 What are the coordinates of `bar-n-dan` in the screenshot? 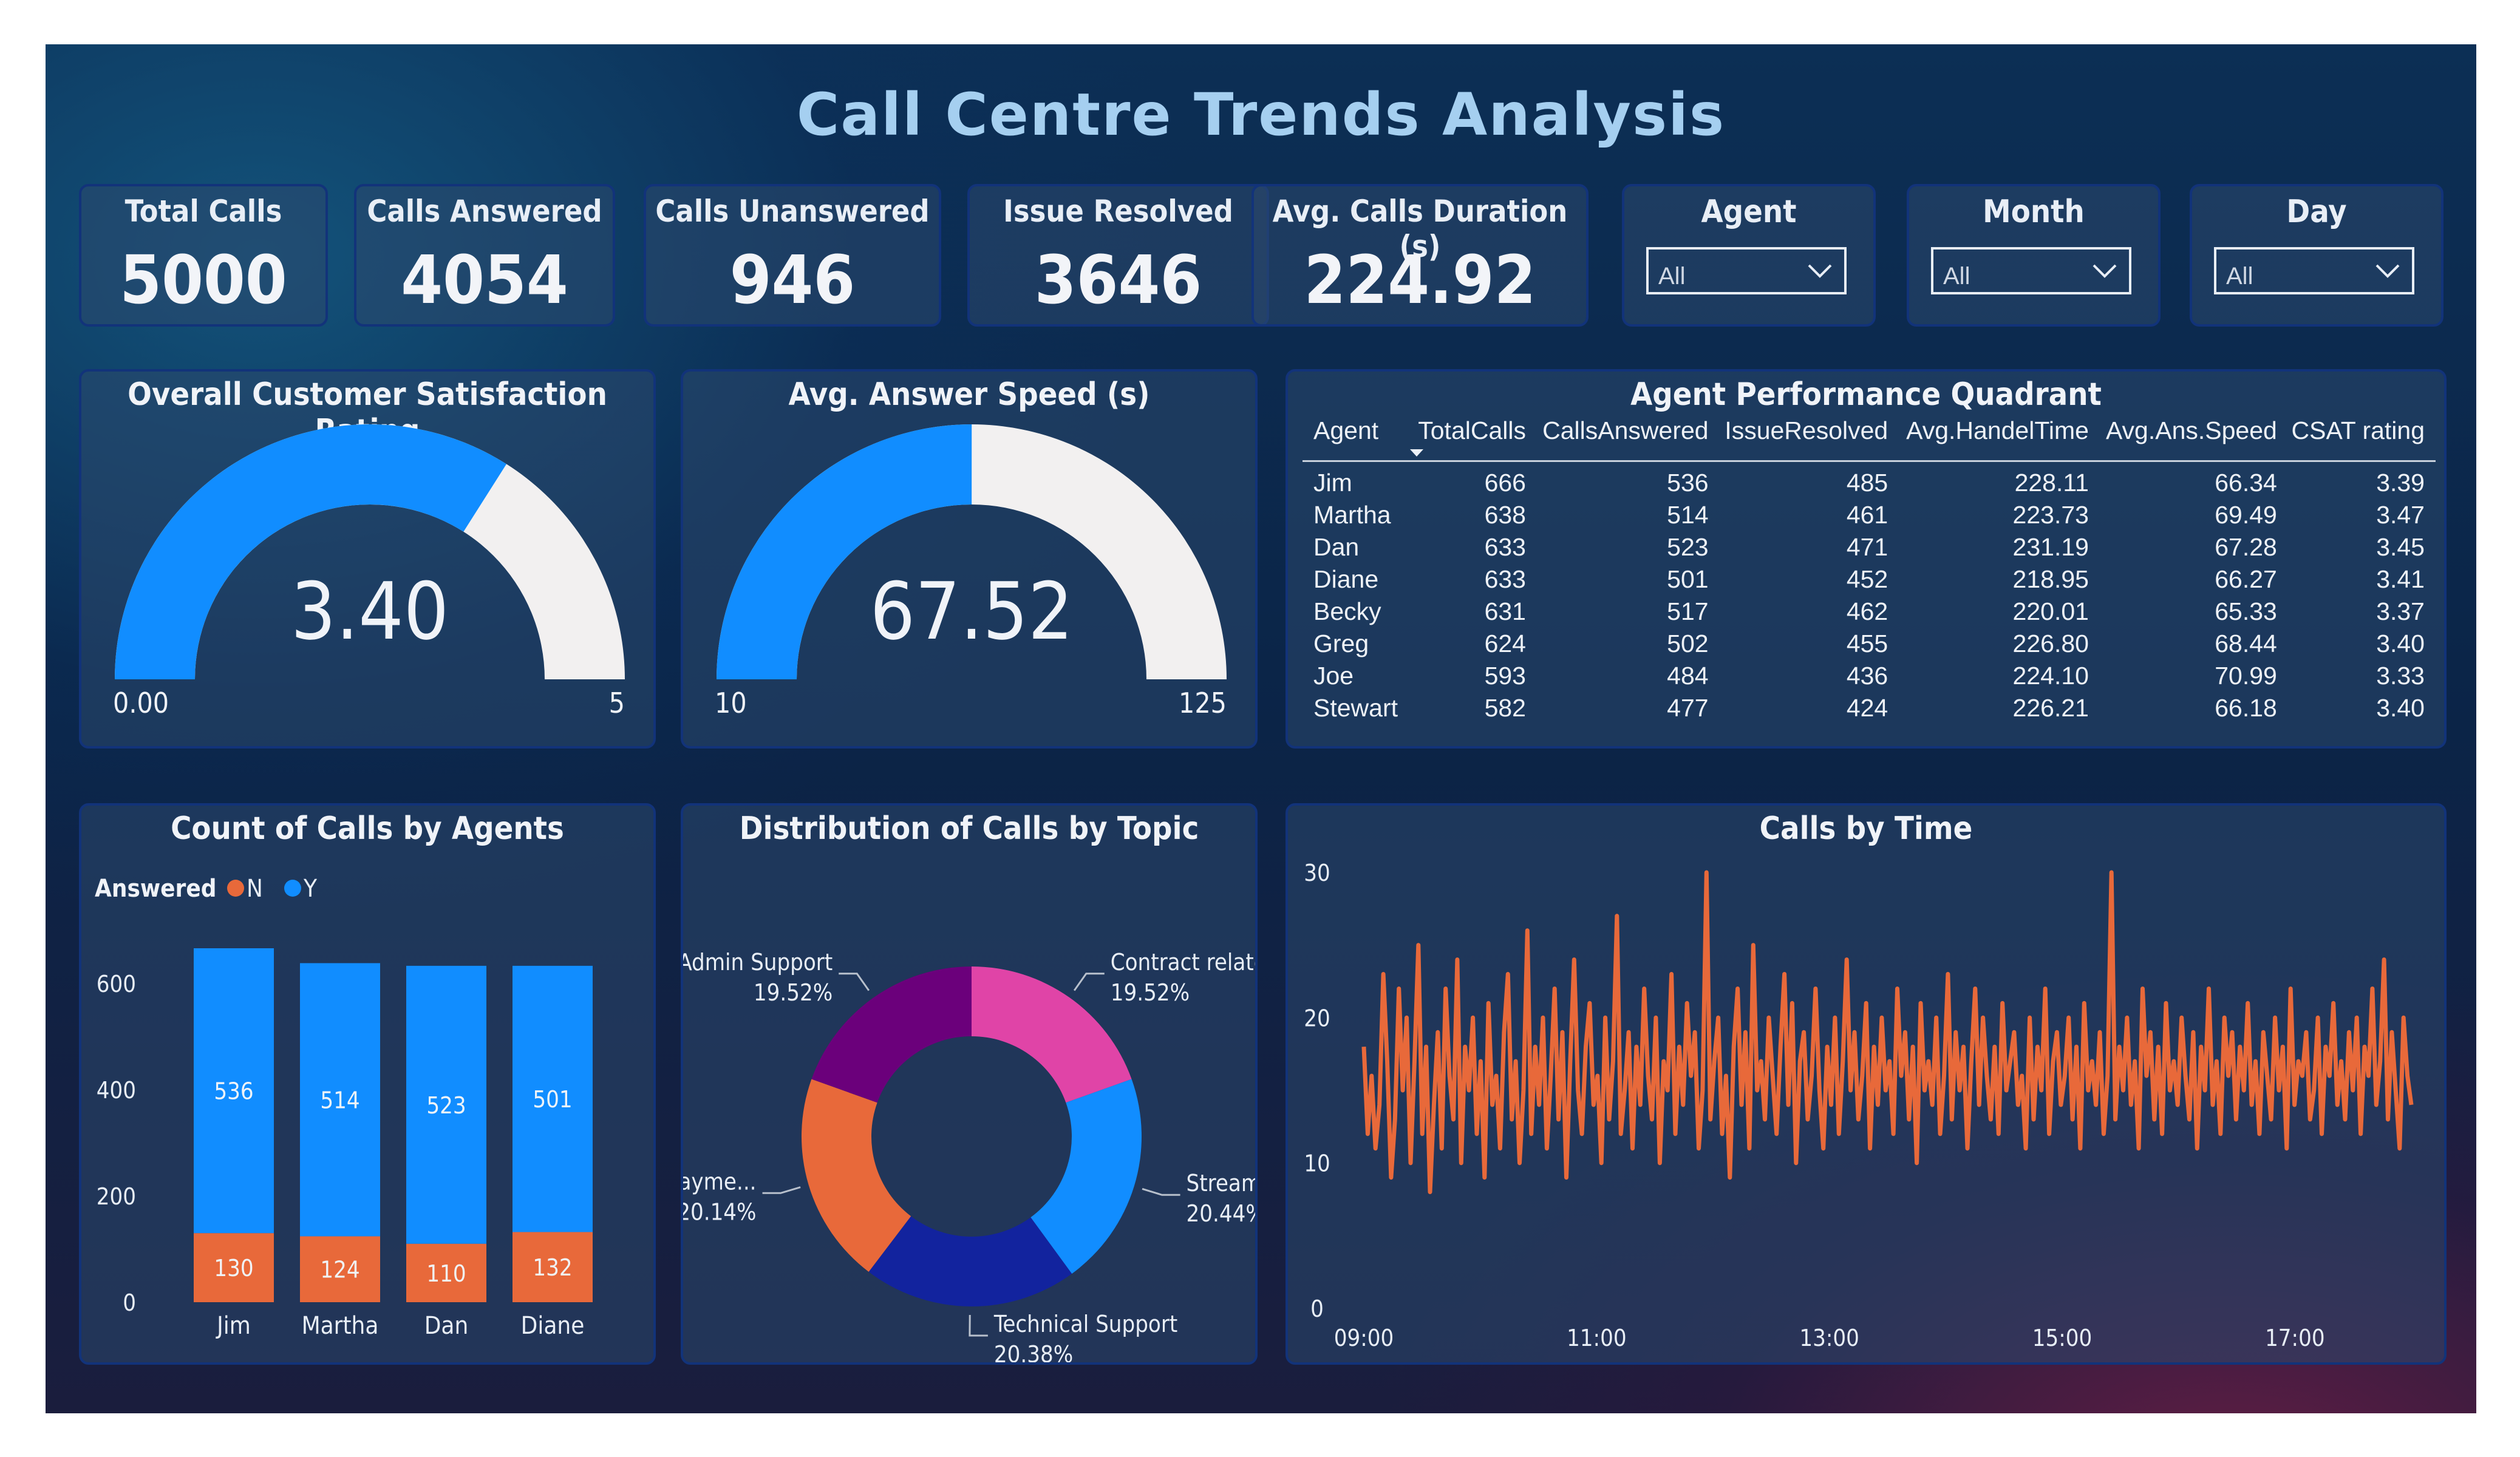 It's located at (446, 1272).